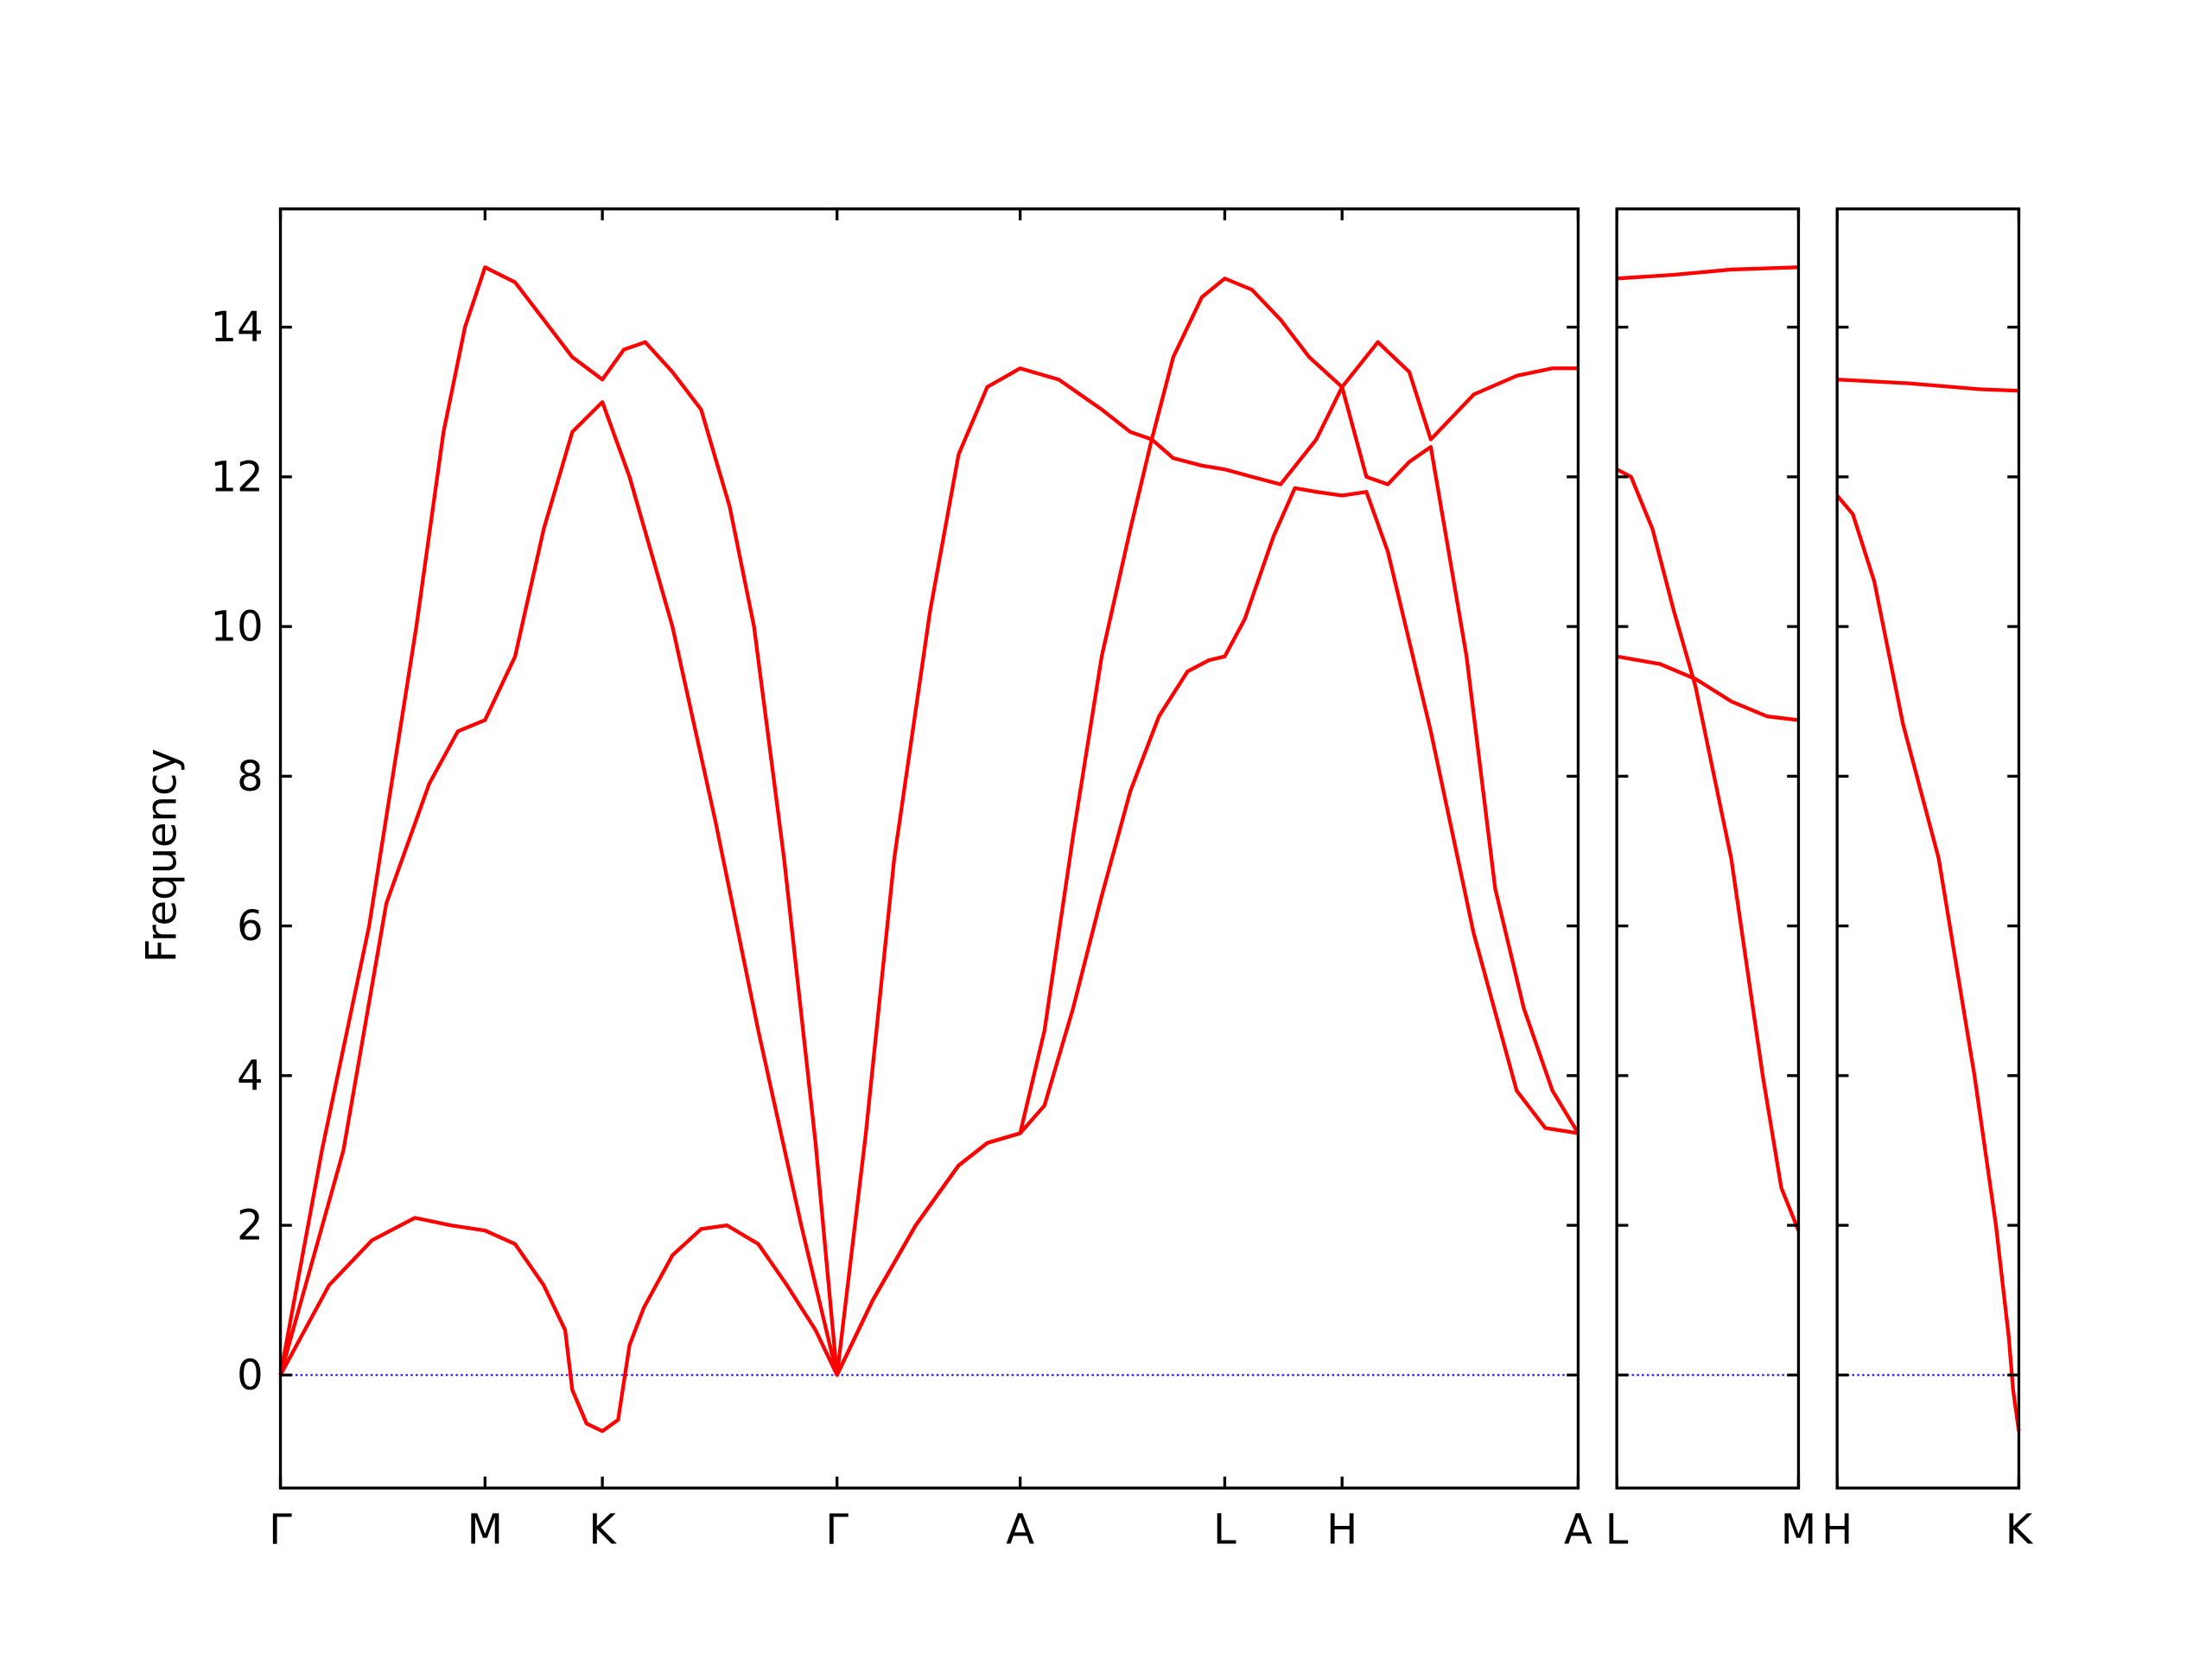  I want to click on y-tick-label: 0, so click(250, 1375).